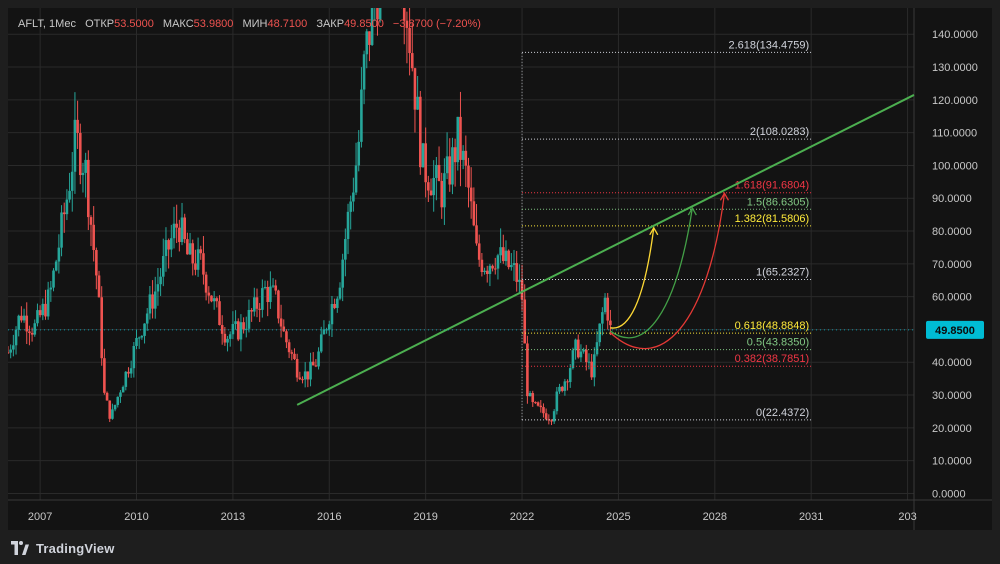 The image size is (1000, 564). Describe the element at coordinates (955, 101) in the screenshot. I see `y-tick-label: 120.0000` at that location.